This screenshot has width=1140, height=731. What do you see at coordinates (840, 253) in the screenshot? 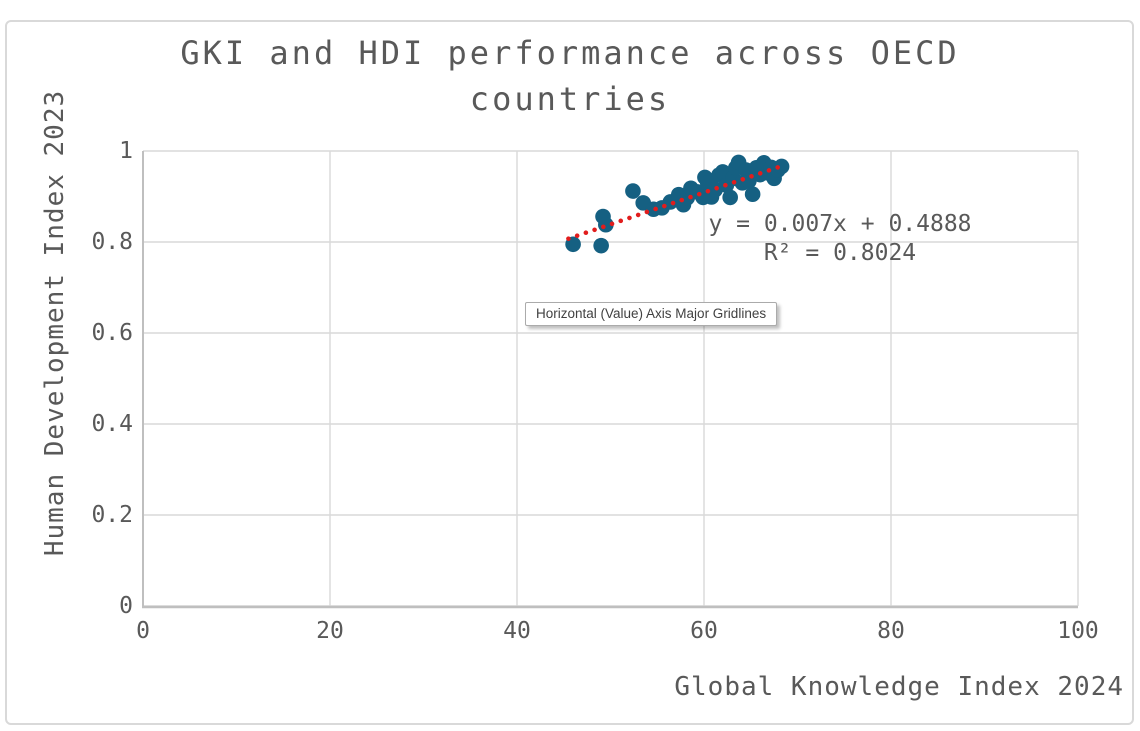
I see `trendline-r2-line: R² = 0.8024` at bounding box center [840, 253].